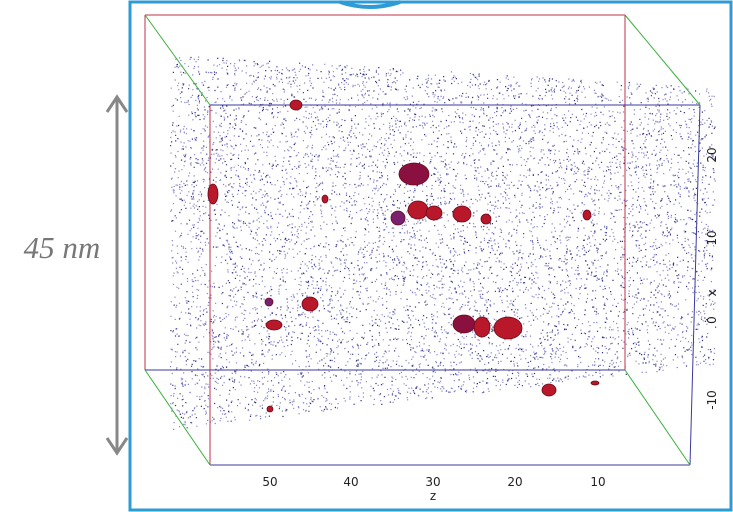 The image size is (733, 512). Describe the element at coordinates (712, 292) in the screenshot. I see `x-axis-label: x` at that location.